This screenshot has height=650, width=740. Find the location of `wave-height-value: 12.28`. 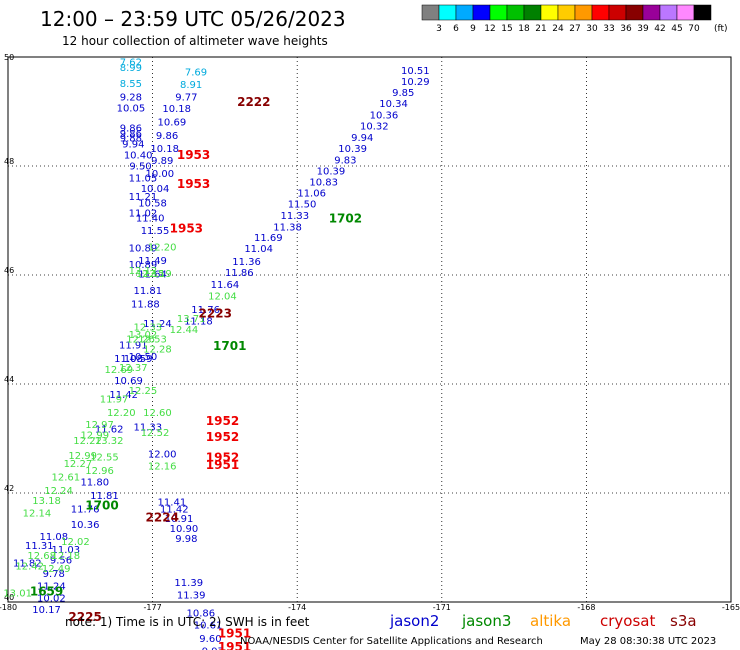

wave-height-value: 12.28 is located at coordinates (157, 349).